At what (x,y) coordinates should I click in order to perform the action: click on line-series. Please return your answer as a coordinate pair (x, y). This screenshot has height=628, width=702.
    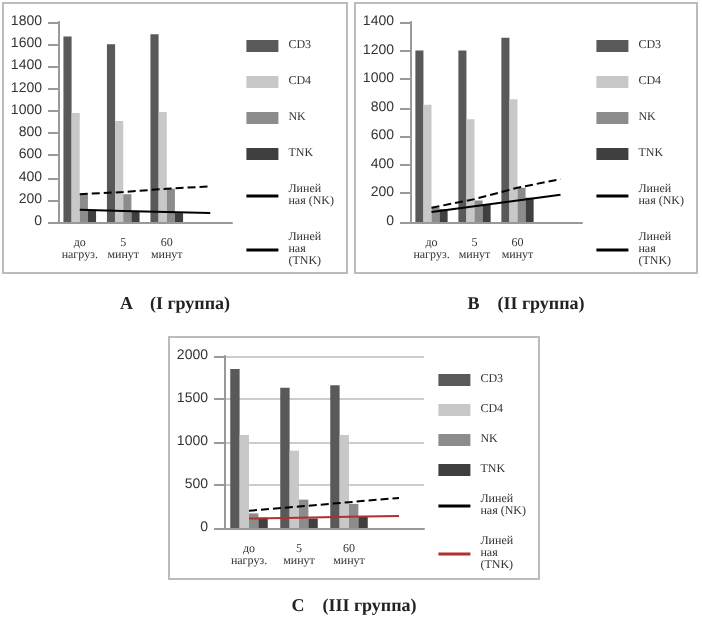
    Looking at the image, I should click on (324, 504).